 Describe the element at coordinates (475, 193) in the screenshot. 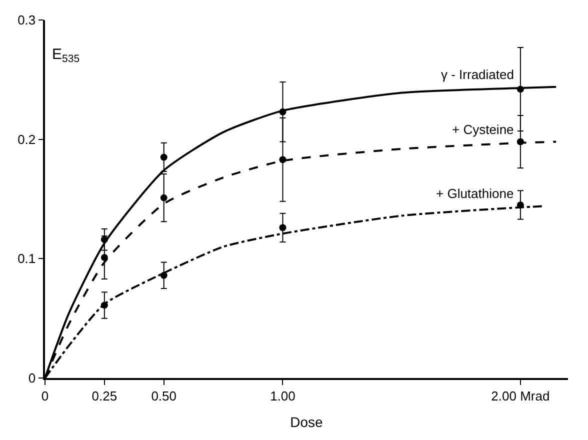

I see `series-label: + Glutathione` at that location.